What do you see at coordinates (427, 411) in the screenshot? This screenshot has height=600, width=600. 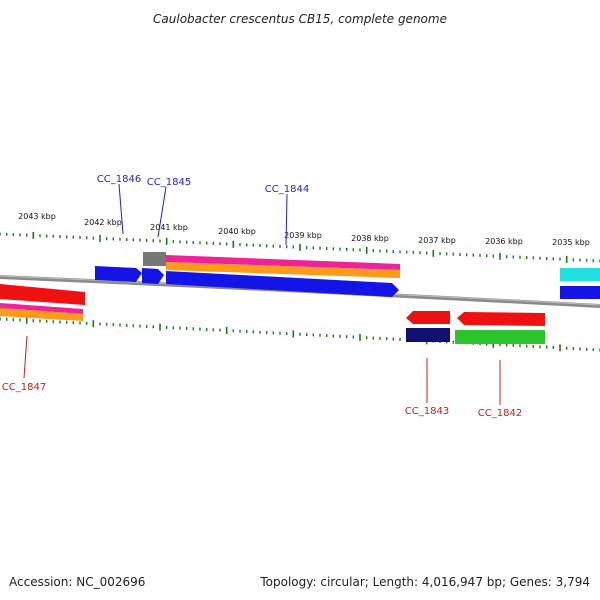 I see `gene-label-cc-1843: CC_1843` at bounding box center [427, 411].